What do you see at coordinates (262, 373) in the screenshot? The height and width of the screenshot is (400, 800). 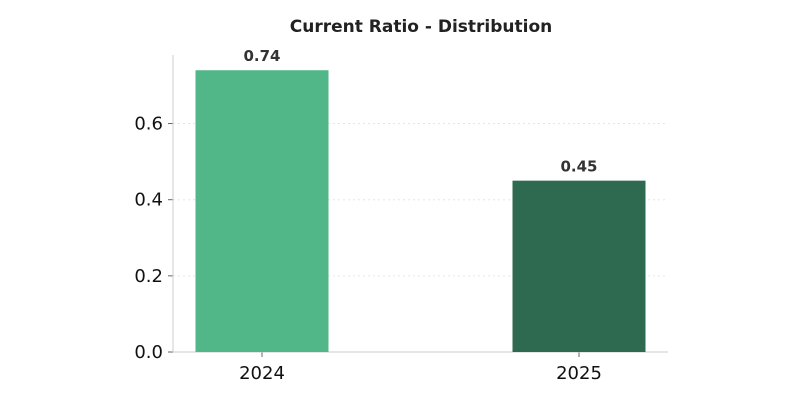 I see `x-tick-label-2024: 2024` at bounding box center [262, 373].